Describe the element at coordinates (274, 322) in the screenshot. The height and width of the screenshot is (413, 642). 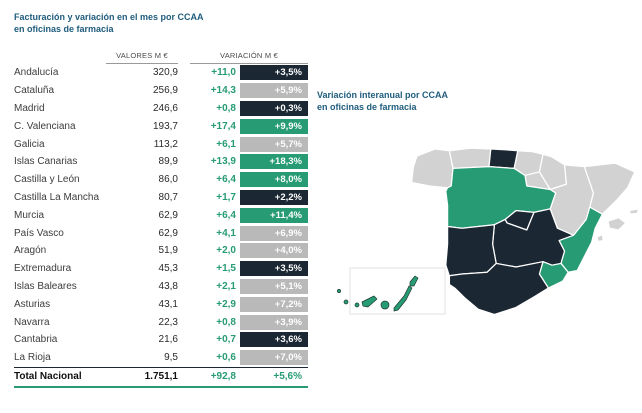
I see `variation-pct-badge: +3,9%` at that location.